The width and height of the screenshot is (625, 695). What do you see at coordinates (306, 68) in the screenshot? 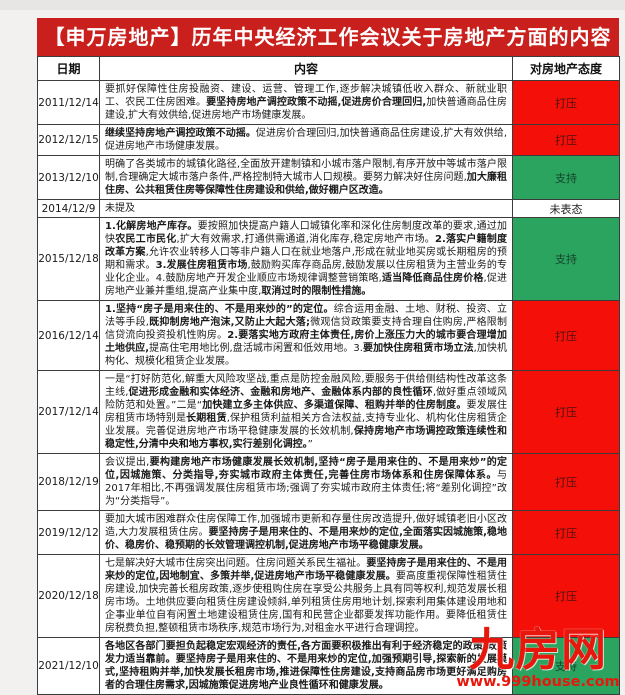
I see `column-header-content: 内容` at bounding box center [306, 68].